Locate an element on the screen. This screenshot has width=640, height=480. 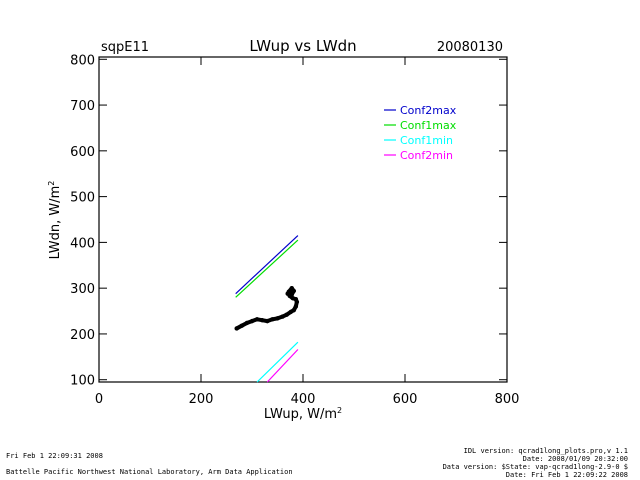
legend-label: Conf2max is located at coordinates (428, 110).